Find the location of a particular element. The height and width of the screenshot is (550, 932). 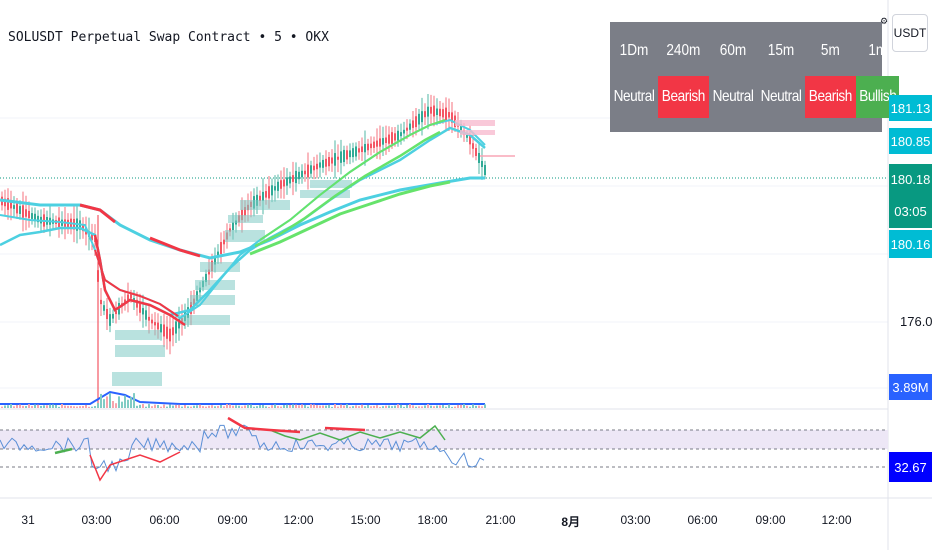

time-label: 31 is located at coordinates (28, 520).